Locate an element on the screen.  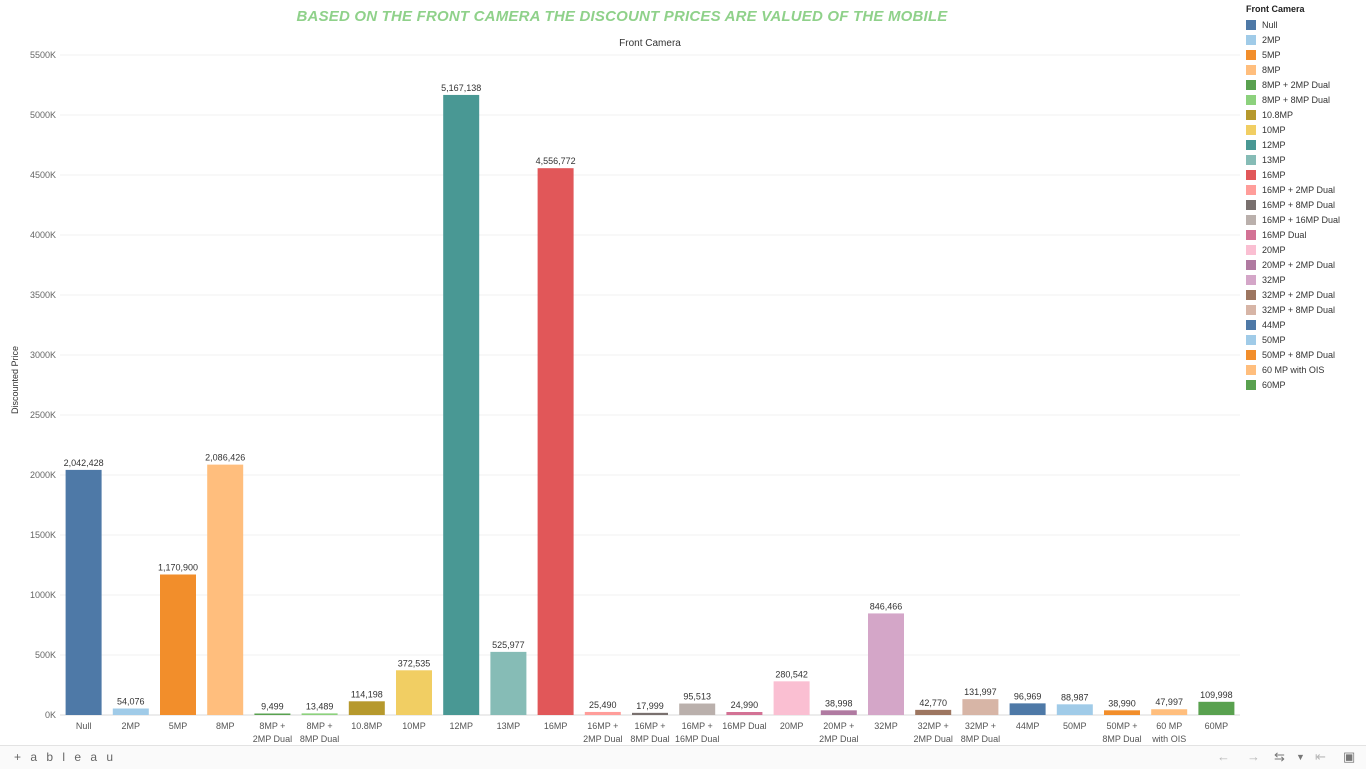
fullscreen-icon: ▣ is located at coordinates (1349, 756).